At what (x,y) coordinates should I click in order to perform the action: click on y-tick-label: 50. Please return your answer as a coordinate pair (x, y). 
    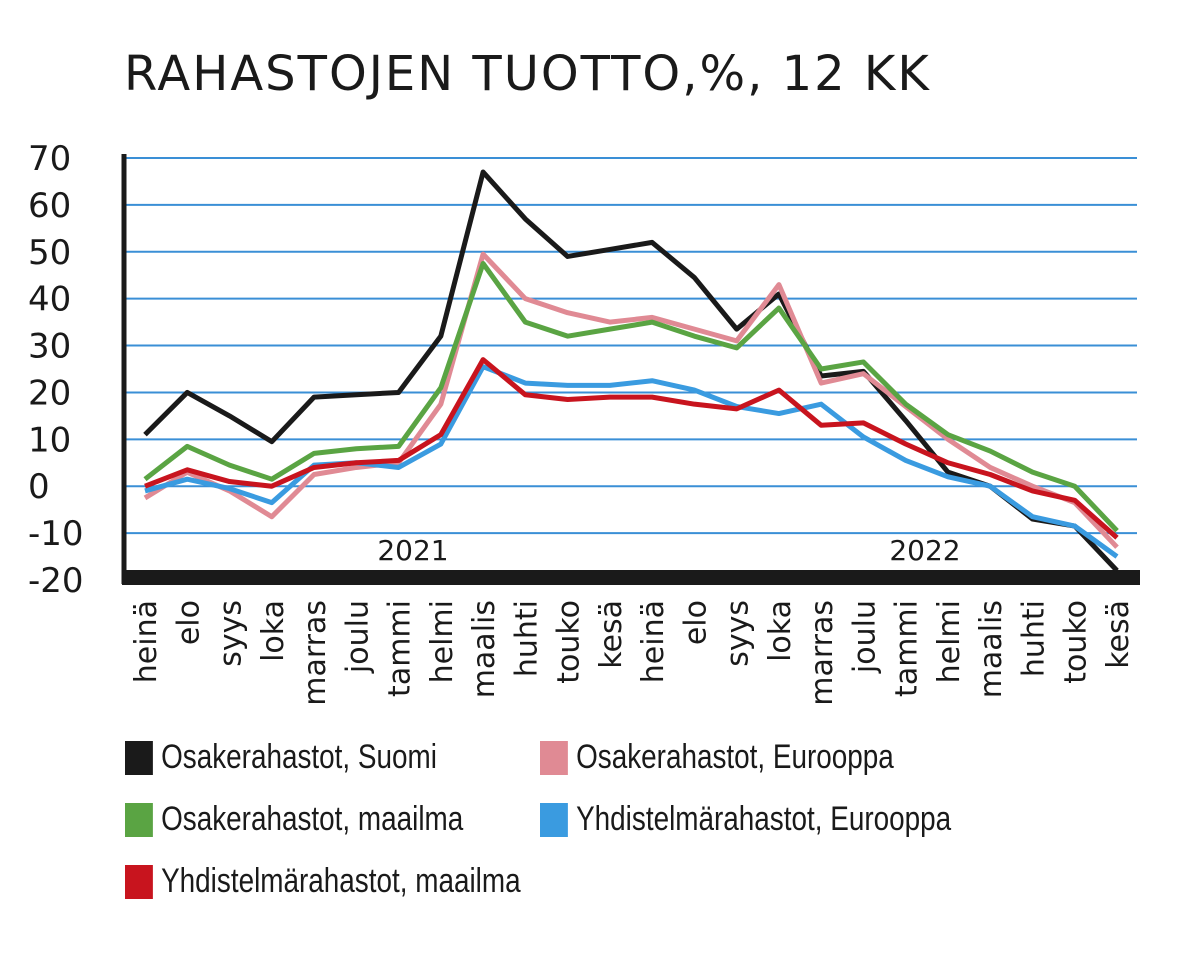
    Looking at the image, I should click on (49, 253).